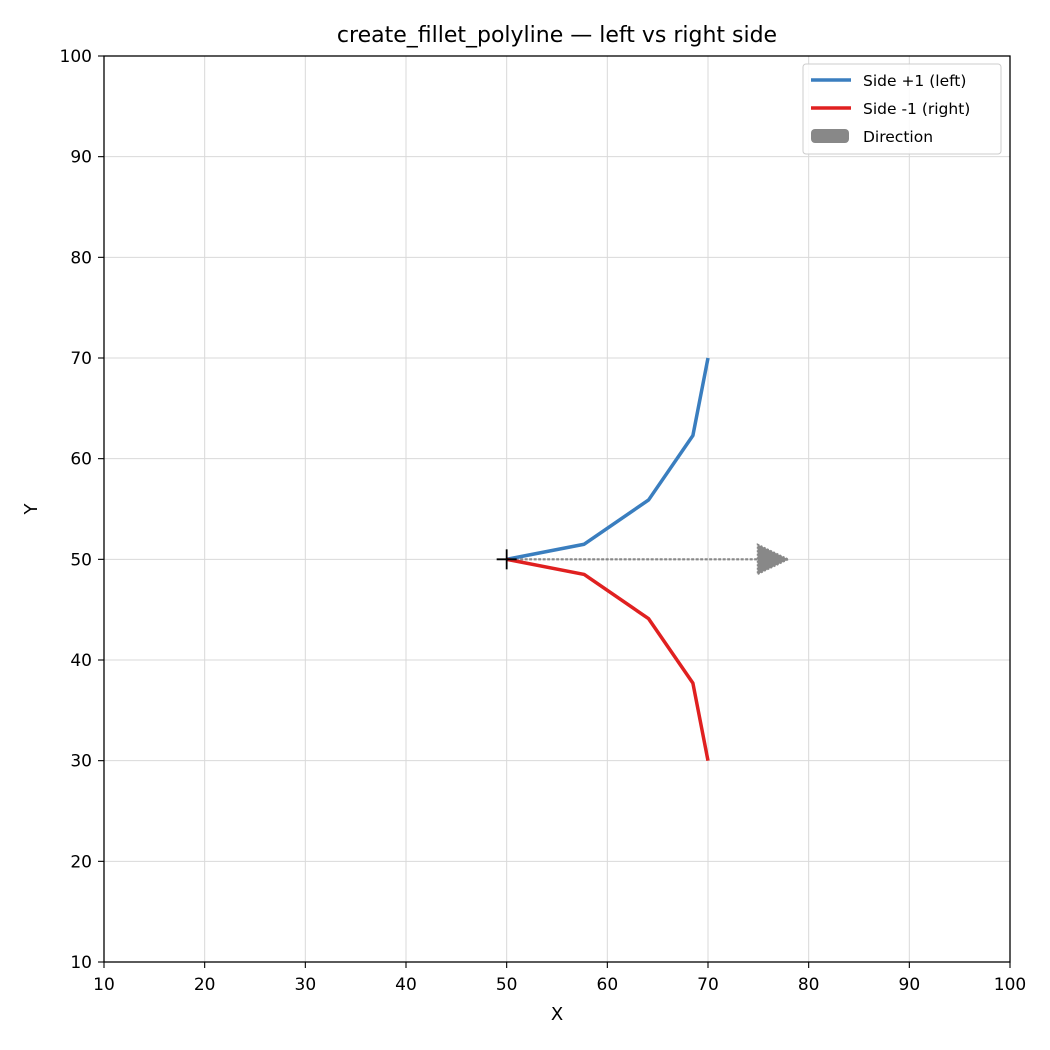 This screenshot has width=1050, height=1050. I want to click on legend: Side +1 (left) Side -1 (right) Direction, so click(902, 109).